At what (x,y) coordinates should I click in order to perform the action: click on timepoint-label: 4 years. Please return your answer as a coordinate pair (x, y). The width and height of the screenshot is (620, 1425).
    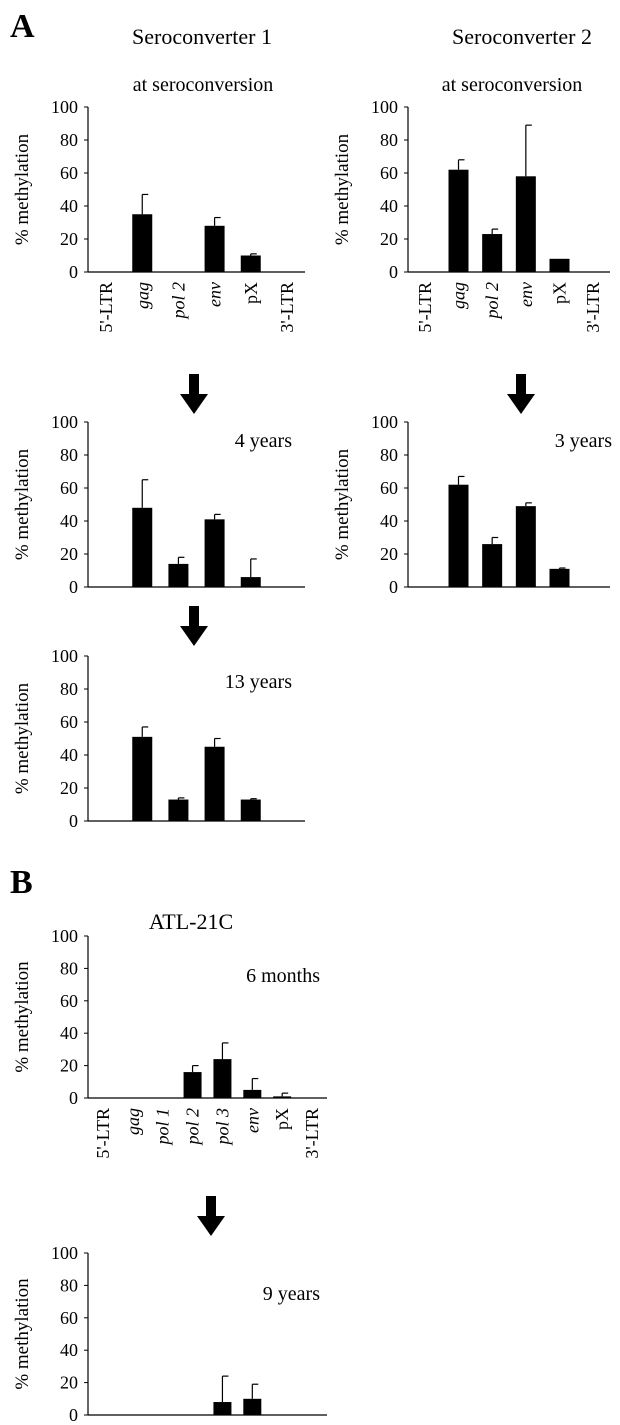
    Looking at the image, I should click on (263, 441).